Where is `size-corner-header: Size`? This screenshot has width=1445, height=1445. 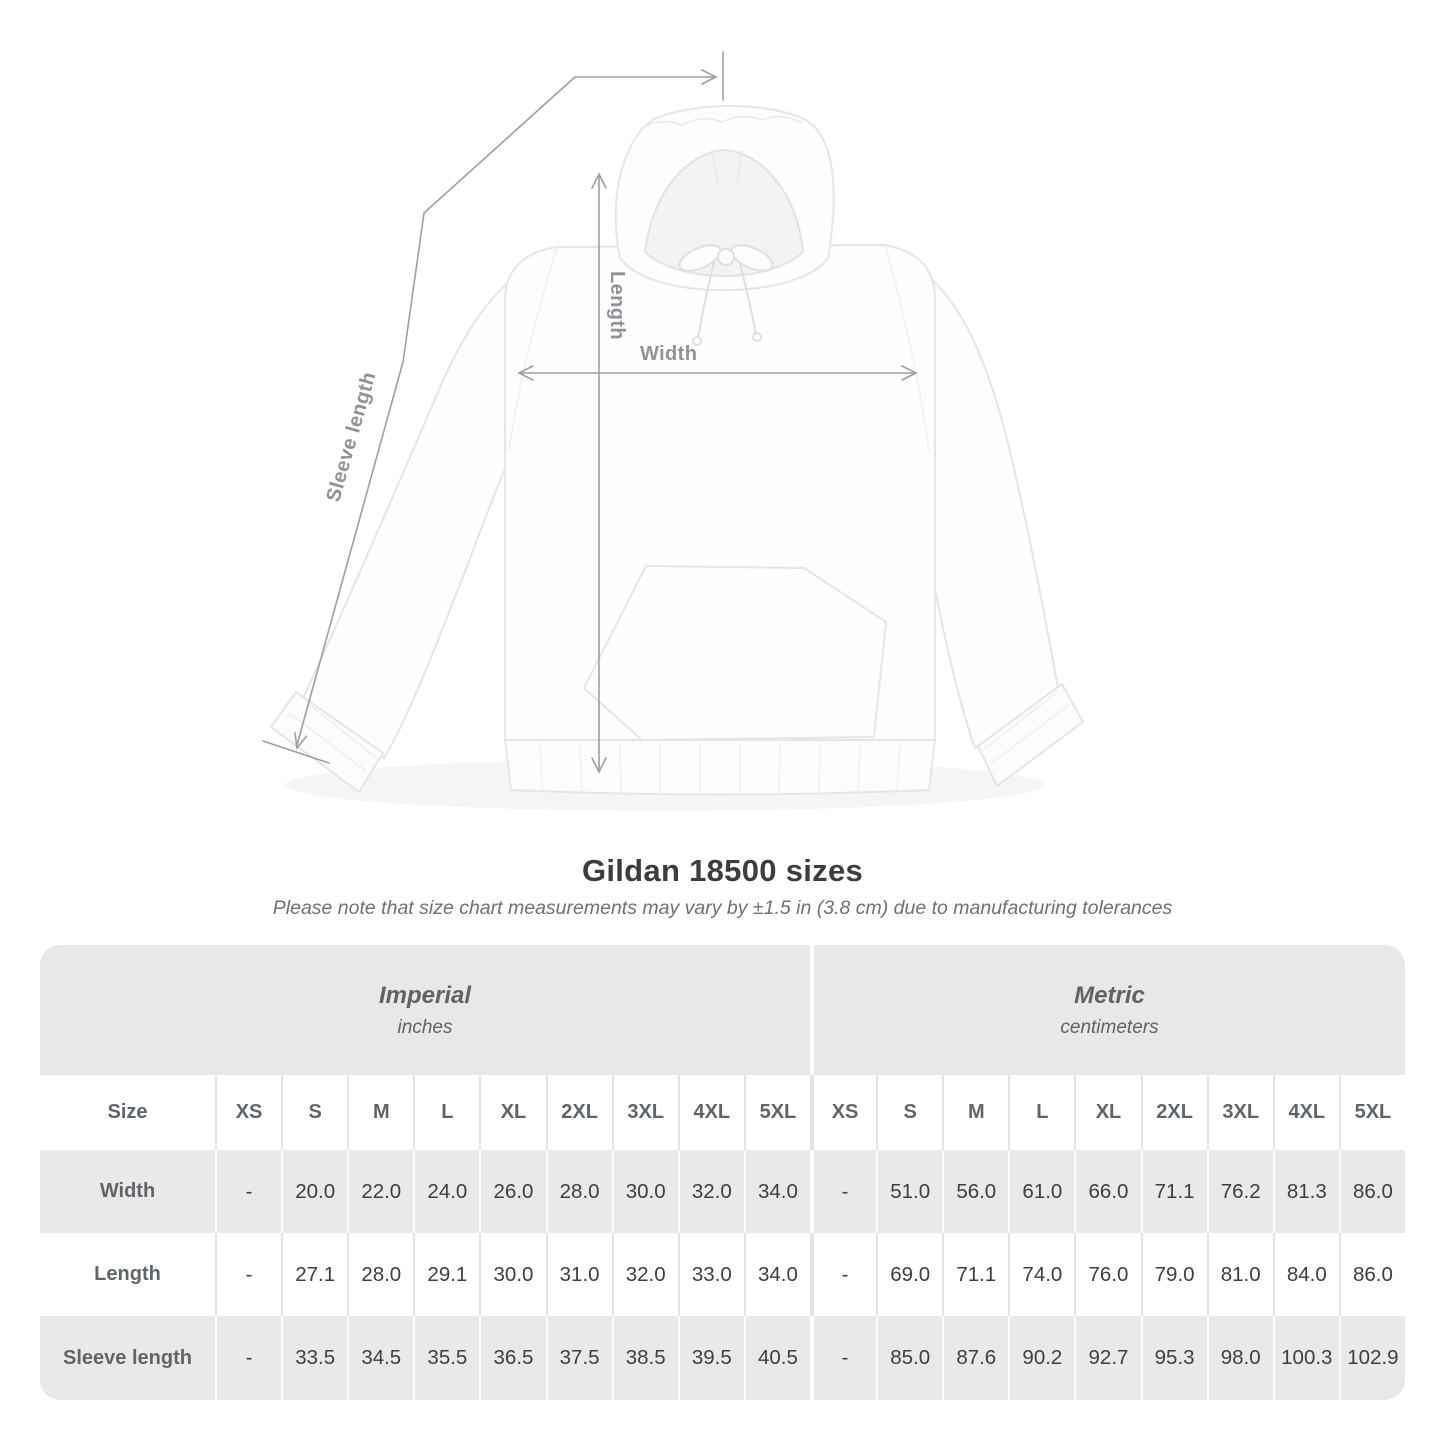 size-corner-header: Size is located at coordinates (127, 1112).